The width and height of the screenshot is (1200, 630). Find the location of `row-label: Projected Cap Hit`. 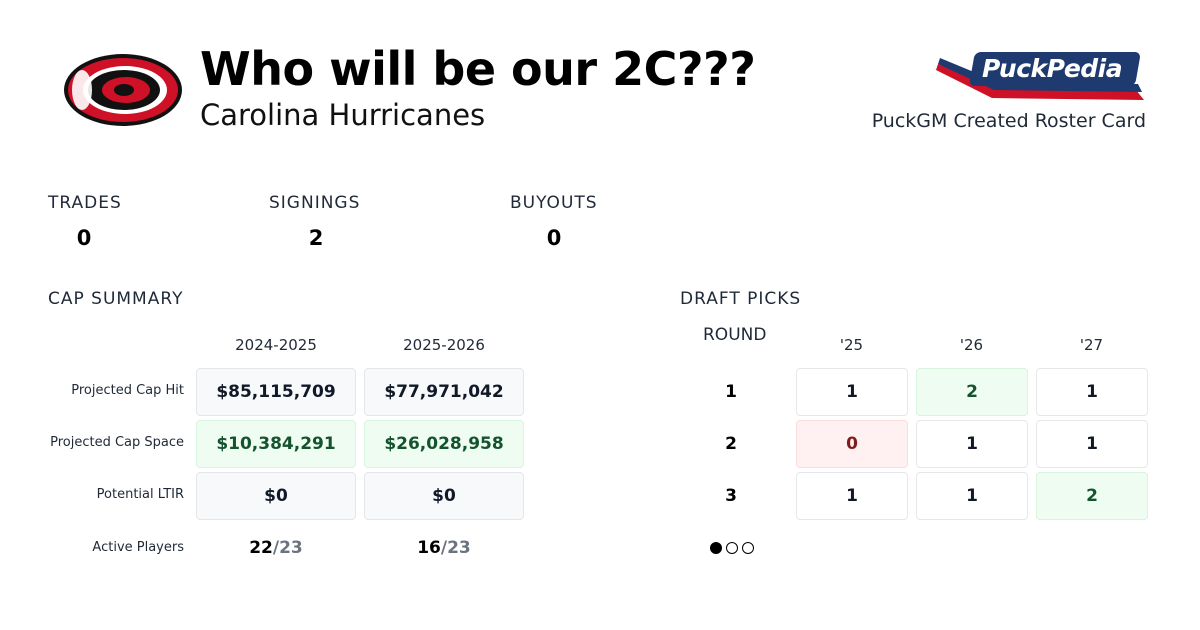

row-label: Projected Cap Hit is located at coordinates (127, 390).